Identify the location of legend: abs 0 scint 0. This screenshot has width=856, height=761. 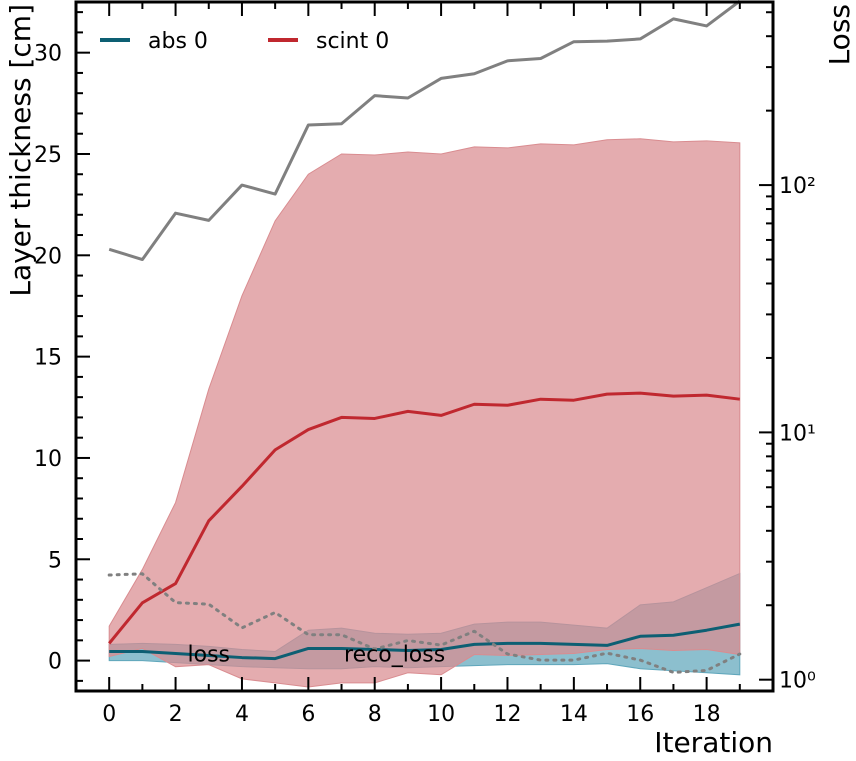
(244, 41).